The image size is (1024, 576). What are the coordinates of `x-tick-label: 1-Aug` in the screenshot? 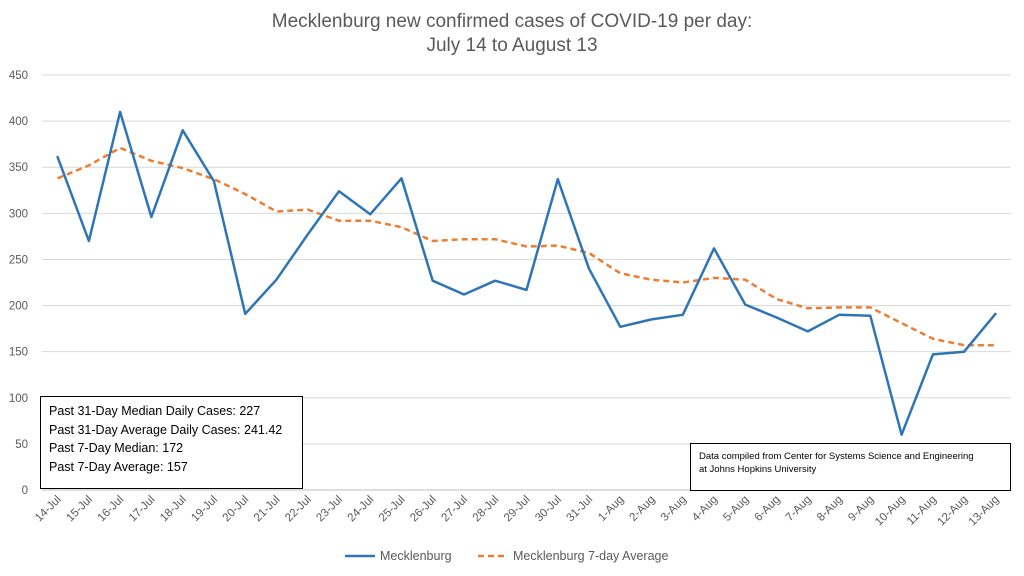 It's located at (611, 509).